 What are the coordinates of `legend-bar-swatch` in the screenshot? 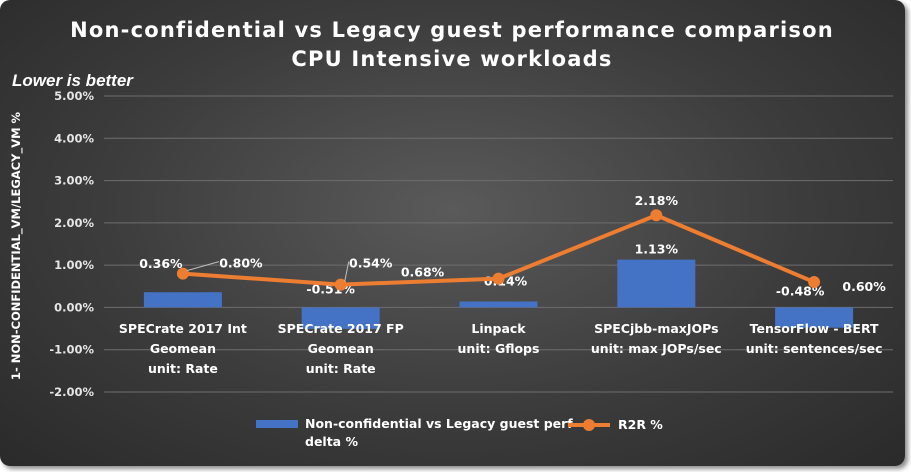 It's located at (277, 424).